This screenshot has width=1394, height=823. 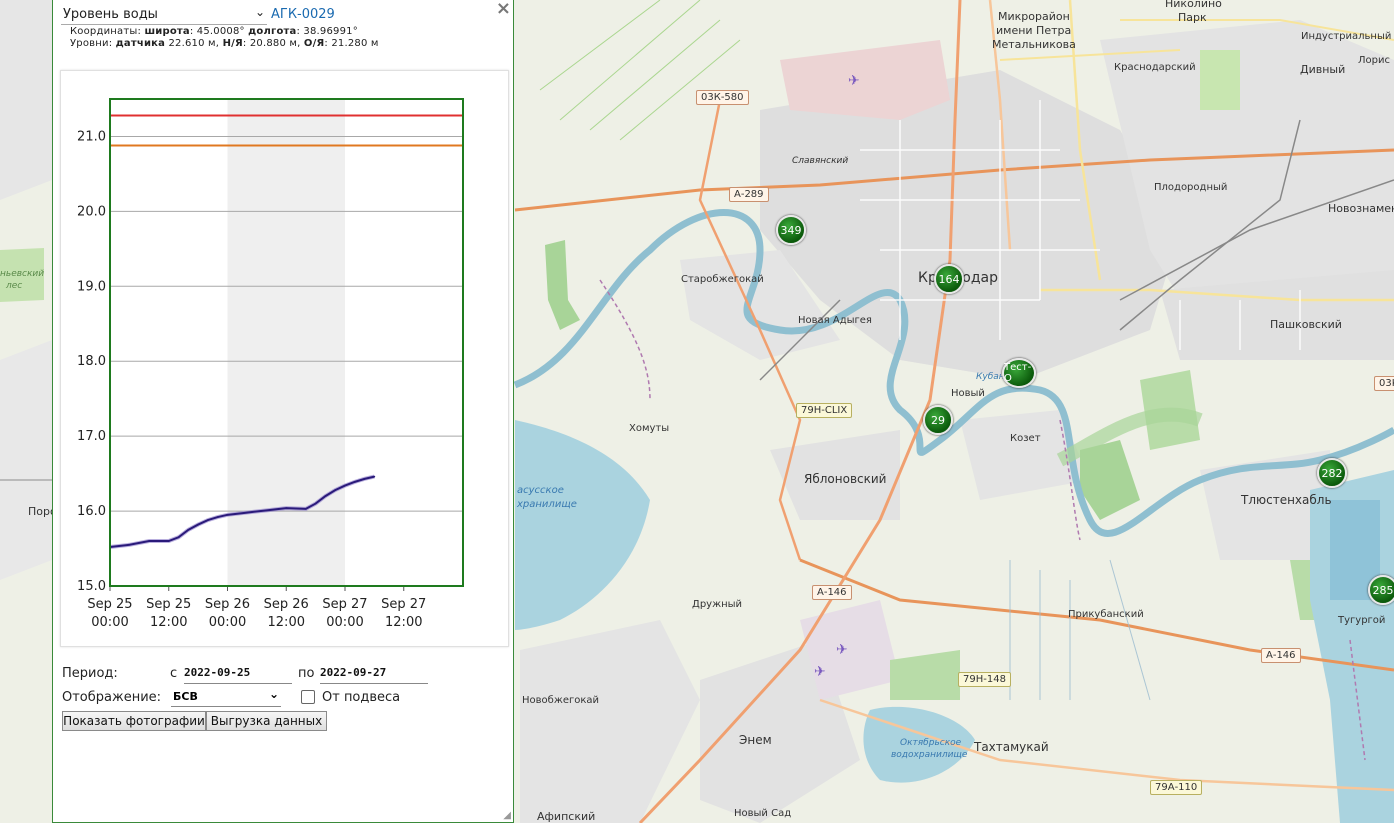 What do you see at coordinates (791, 230) in the screenshot?
I see `station-marker: 349` at bounding box center [791, 230].